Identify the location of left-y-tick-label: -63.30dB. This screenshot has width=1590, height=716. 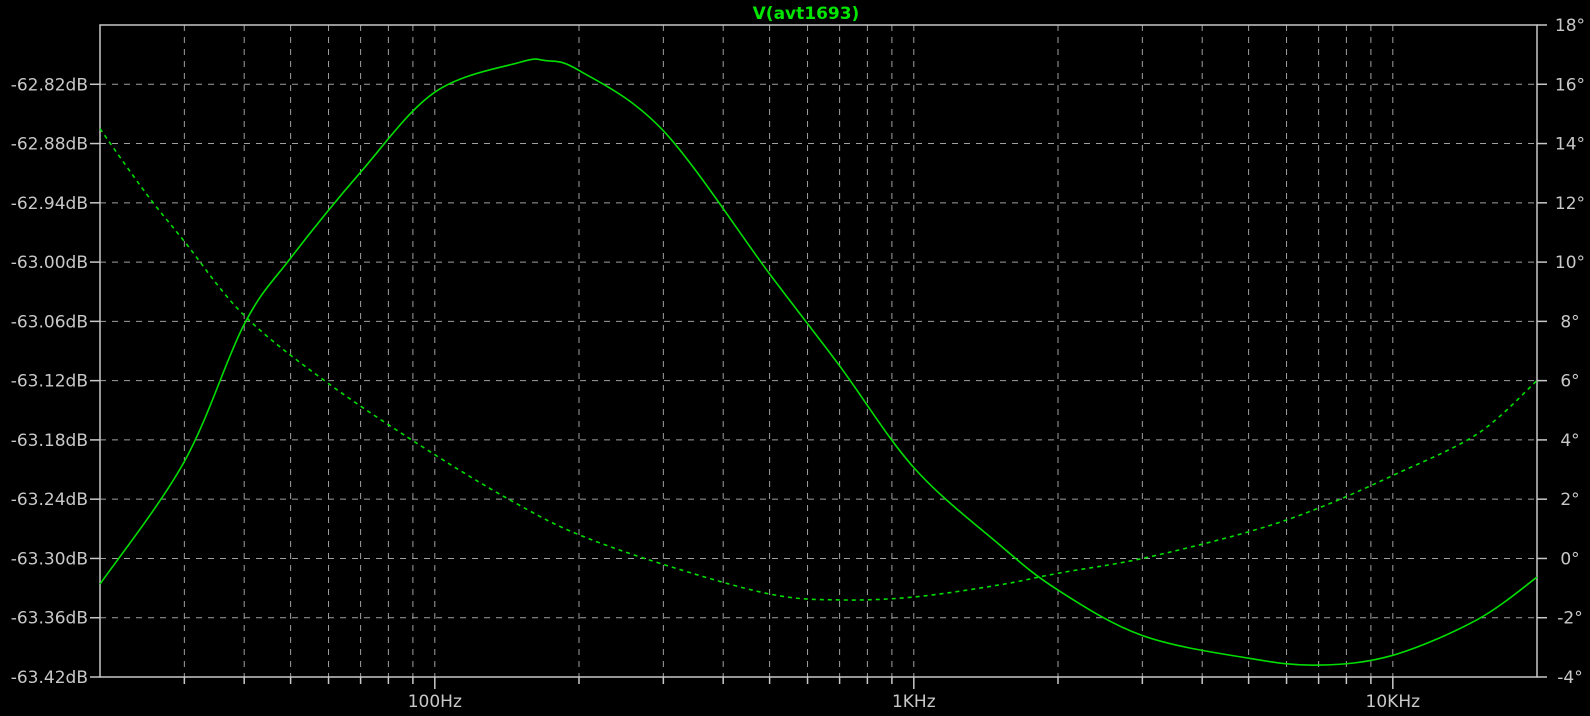
(49, 559).